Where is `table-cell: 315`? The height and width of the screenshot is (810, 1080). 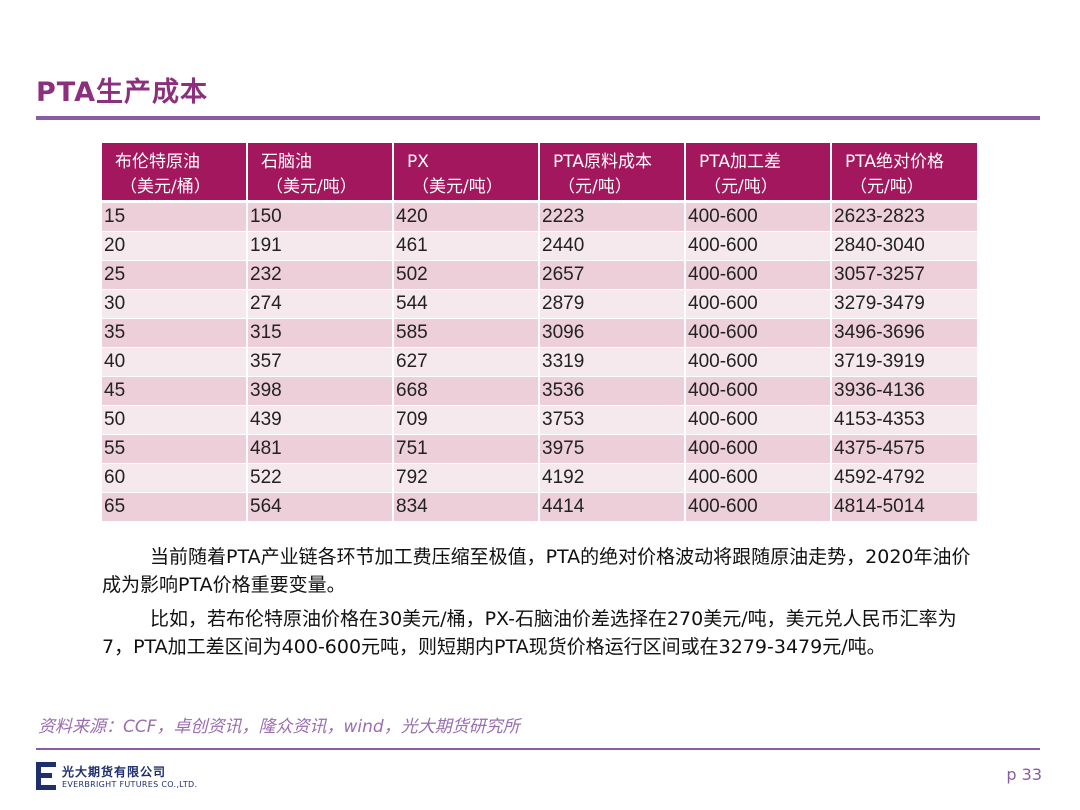 table-cell: 315 is located at coordinates (321, 333).